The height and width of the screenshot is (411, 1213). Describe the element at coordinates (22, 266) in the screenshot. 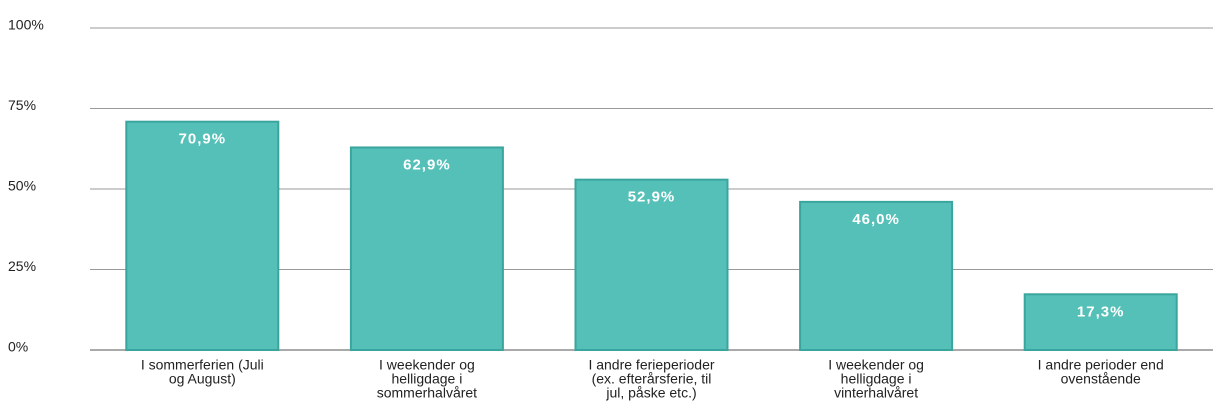

I see `y-tick-label: 25%` at that location.